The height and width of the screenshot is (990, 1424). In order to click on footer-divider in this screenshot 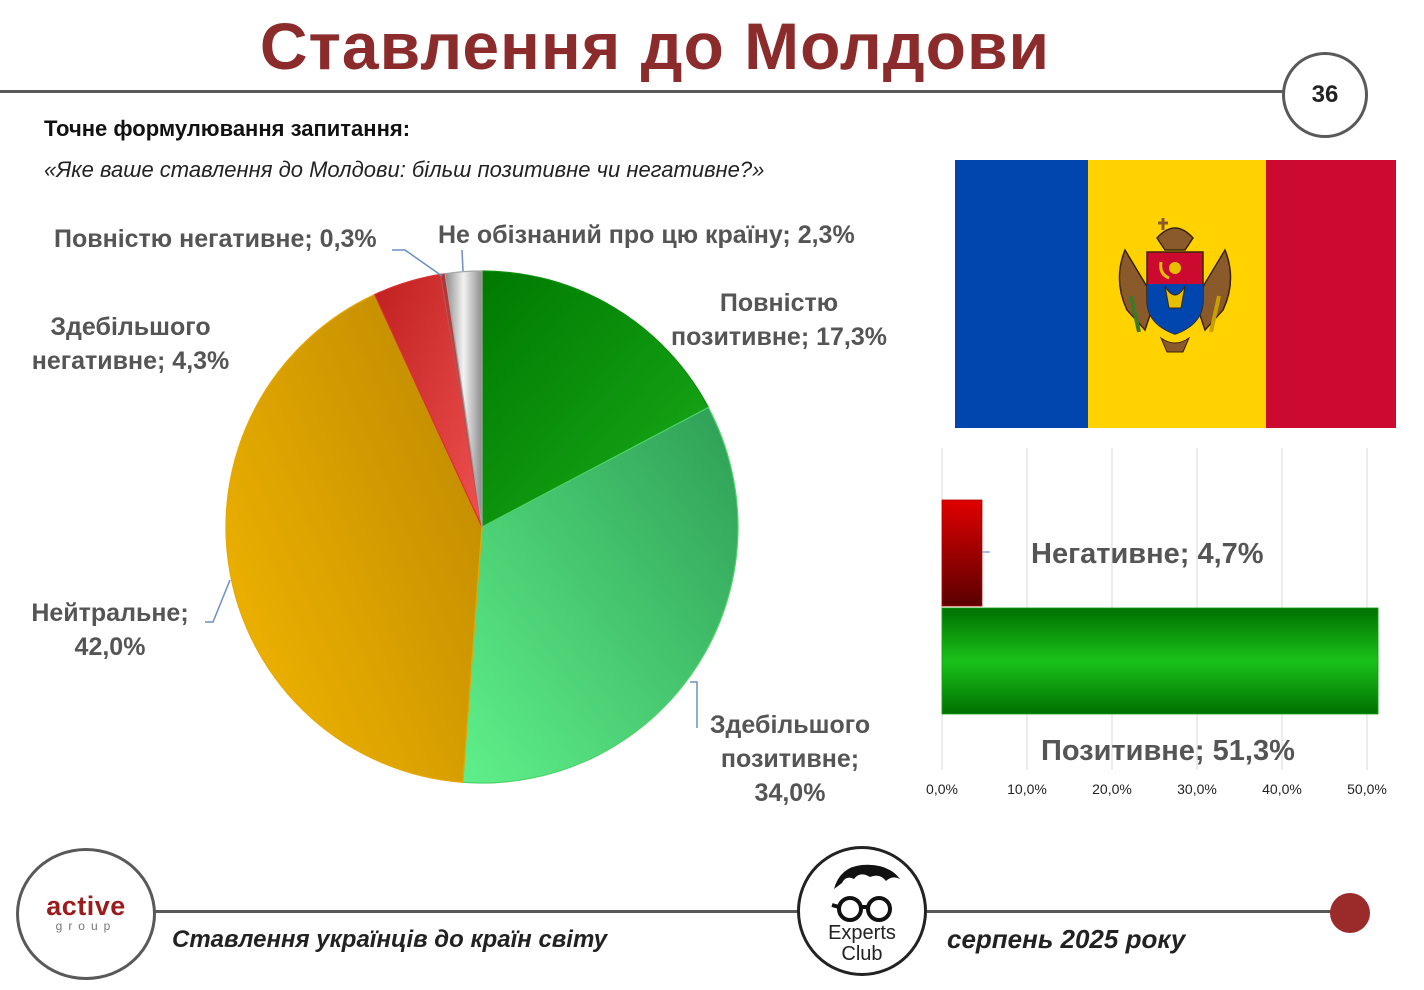, I will do `click(750, 911)`.